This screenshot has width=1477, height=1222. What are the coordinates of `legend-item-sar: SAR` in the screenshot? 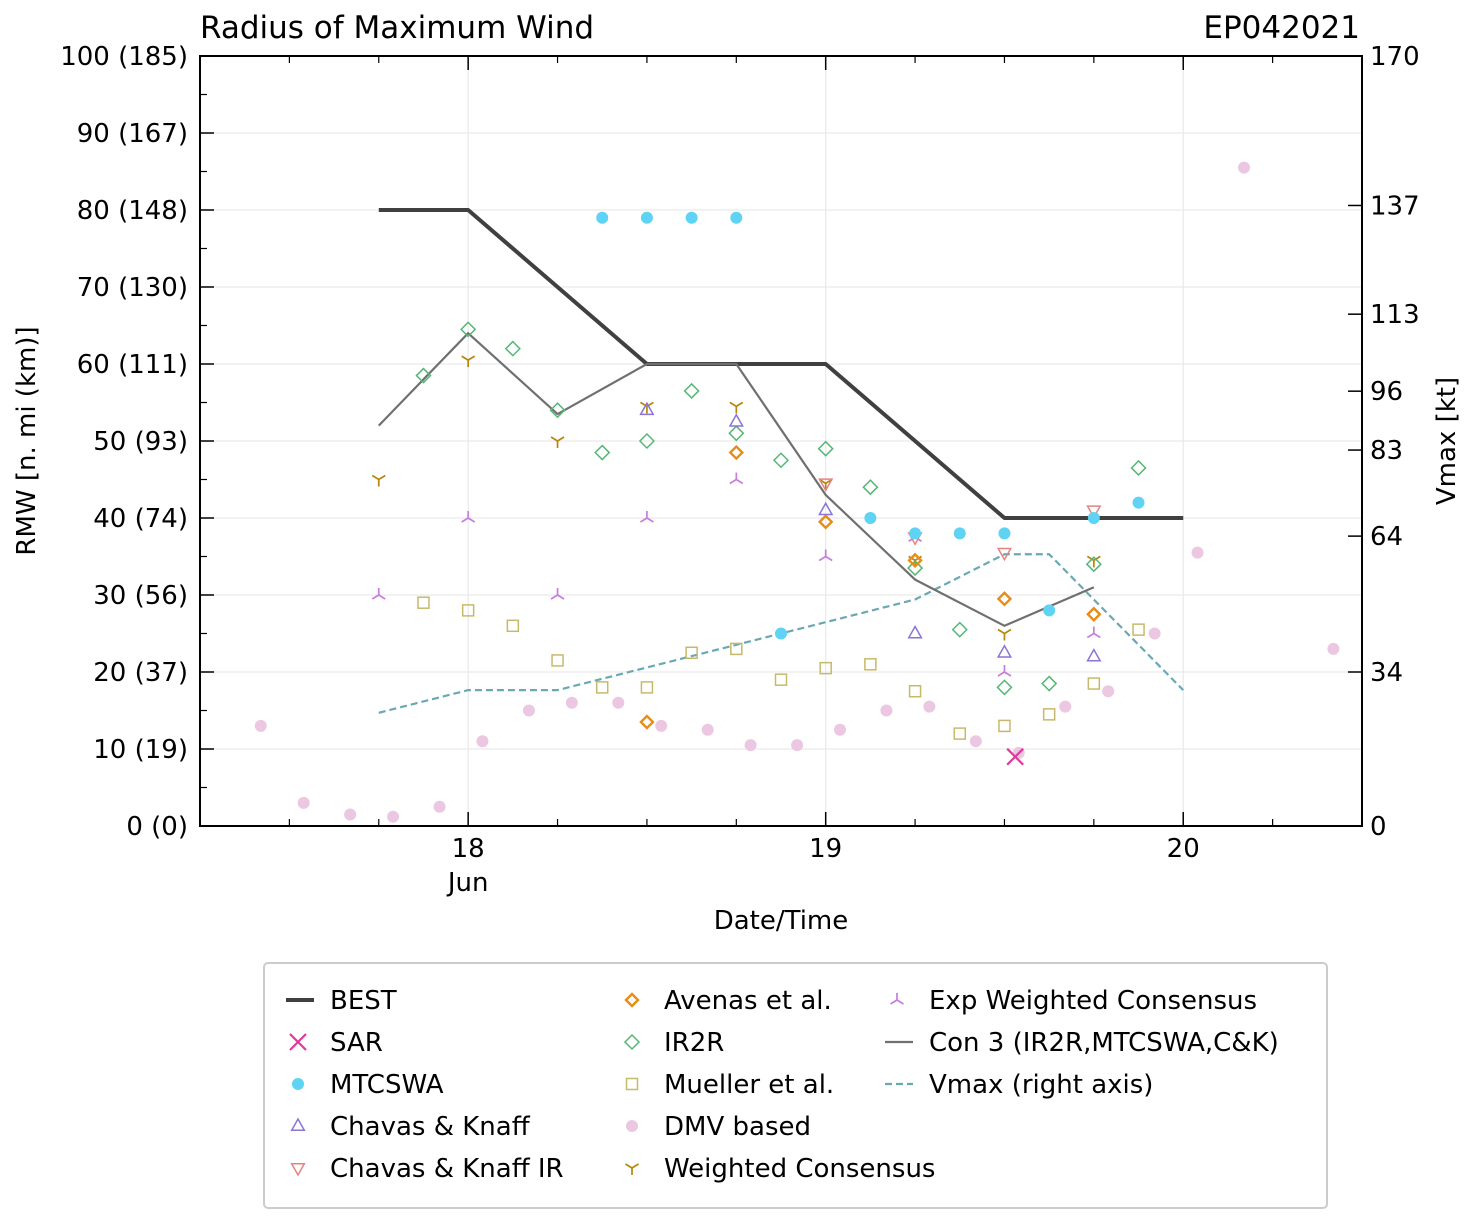 It's located at (336, 1043).